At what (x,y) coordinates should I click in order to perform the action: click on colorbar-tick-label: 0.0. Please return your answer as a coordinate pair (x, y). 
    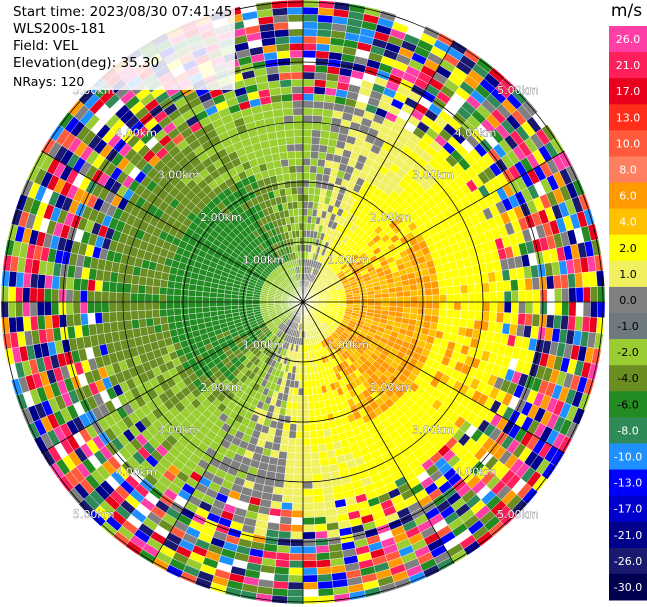
    Looking at the image, I should click on (628, 300).